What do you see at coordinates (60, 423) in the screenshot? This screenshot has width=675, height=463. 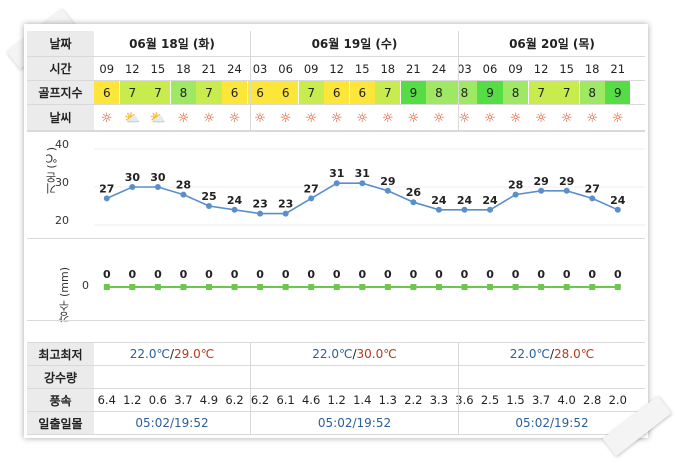 I see `row-label-sunrise: 일출일몰` at bounding box center [60, 423].